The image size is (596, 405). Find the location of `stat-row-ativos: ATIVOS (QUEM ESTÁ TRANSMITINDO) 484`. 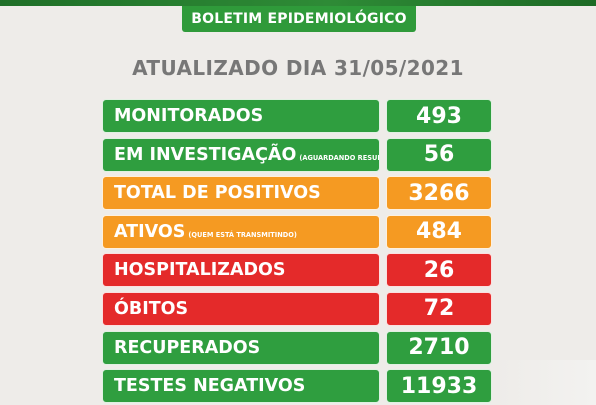

stat-row-ativos: ATIVOS (QUEM ESTÁ TRANSMITINDO) 484 is located at coordinates (297, 231).